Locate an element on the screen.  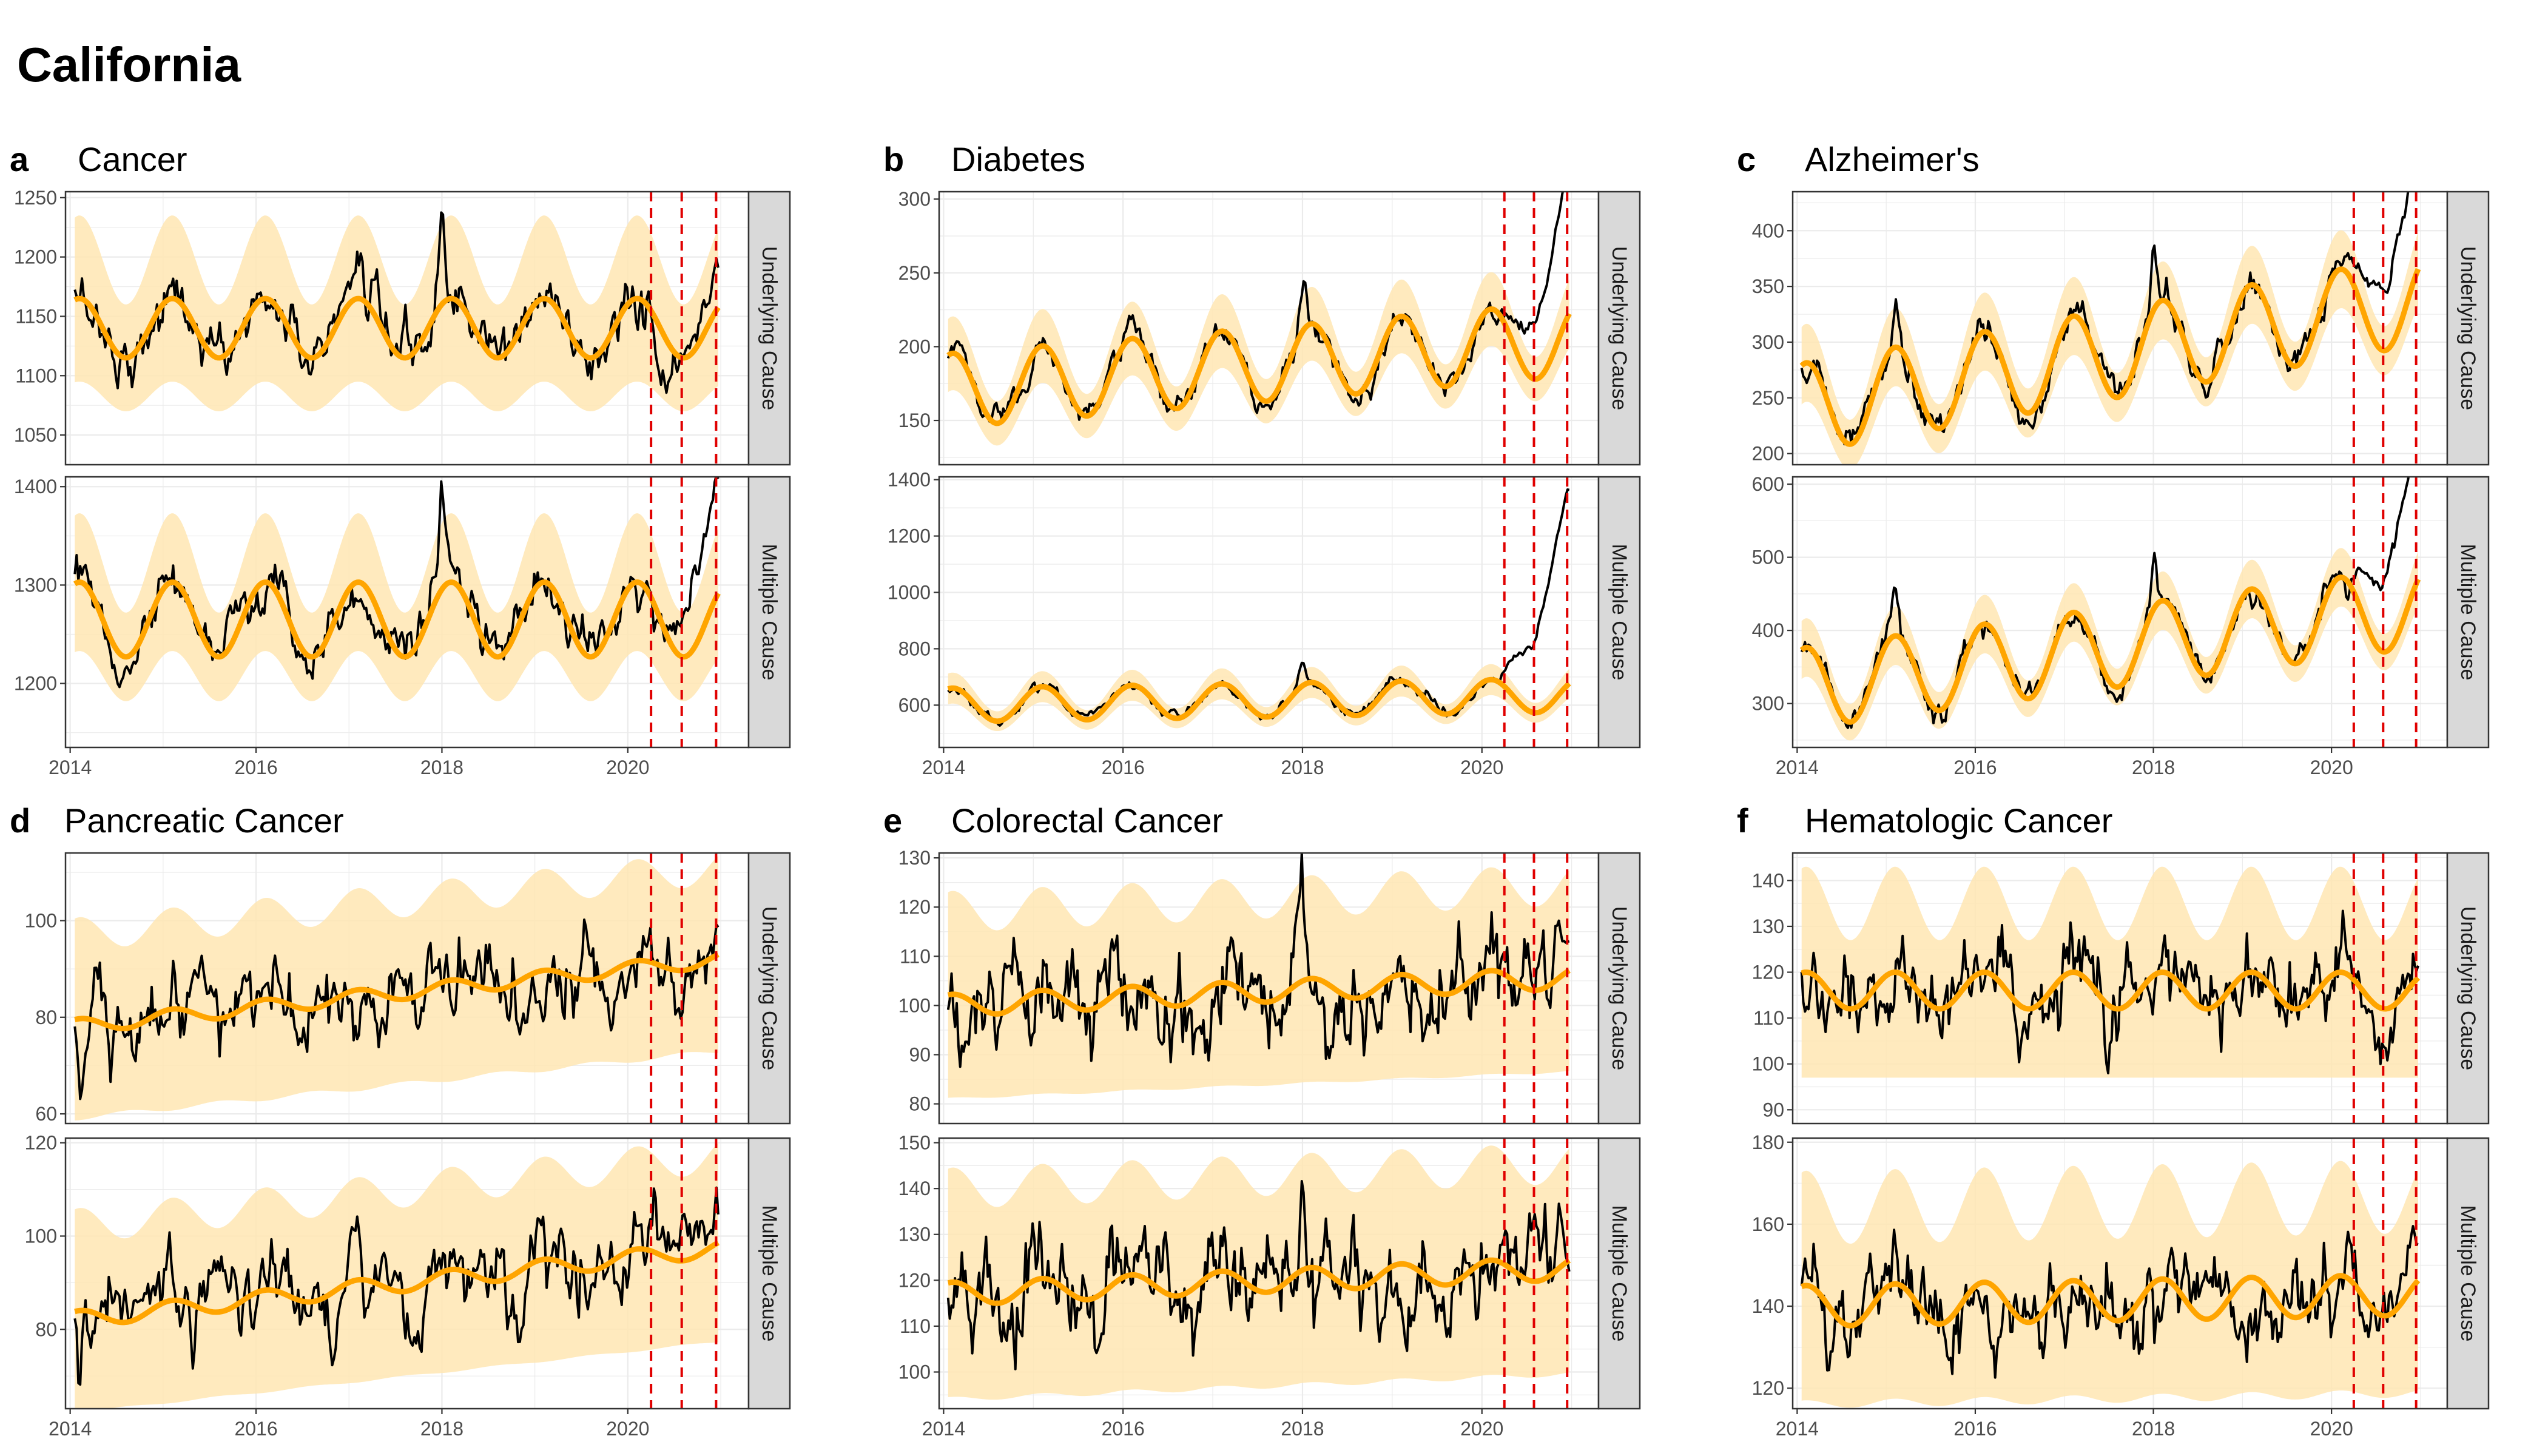
y-tick-label: 1050 is located at coordinates (35, 435).